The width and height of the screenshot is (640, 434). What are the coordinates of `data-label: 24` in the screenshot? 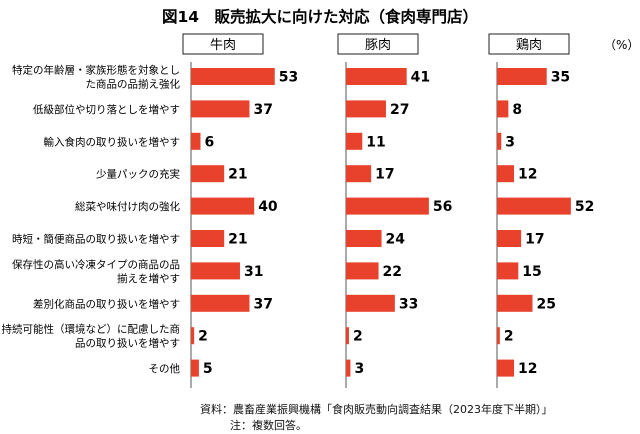 It's located at (396, 240).